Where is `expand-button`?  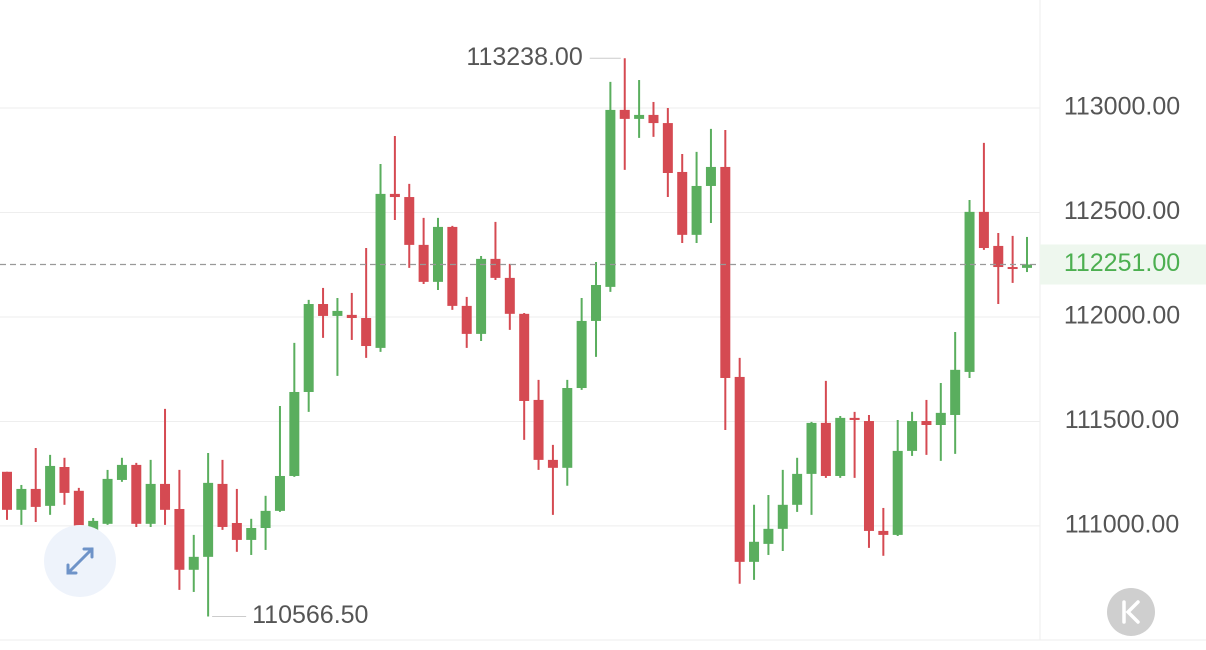
expand-button is located at coordinates (80, 561).